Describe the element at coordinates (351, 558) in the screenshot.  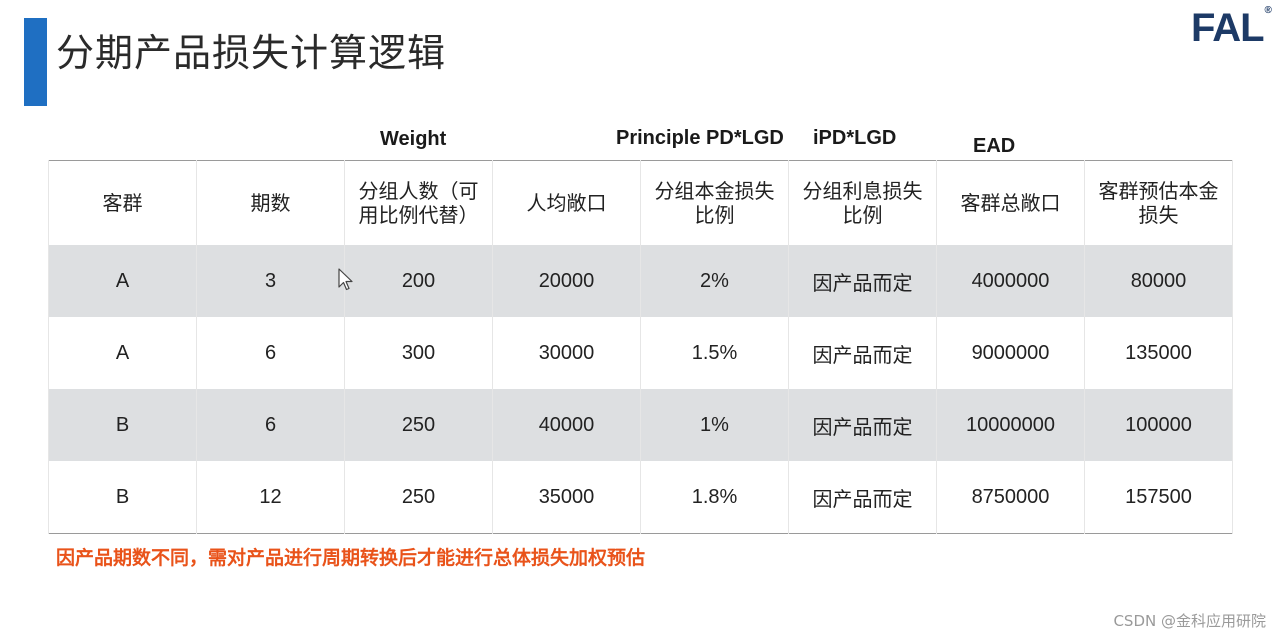
I see `orange-footnote: 因产品期数不同，需对产品进行周期转换后才能进行总体损失加权预估` at that location.